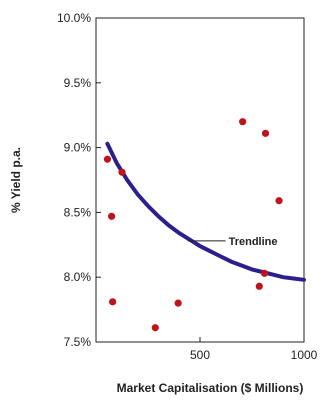  Describe the element at coordinates (78, 277) in the screenshot. I see `y-tick-label: 8.0%` at that location.